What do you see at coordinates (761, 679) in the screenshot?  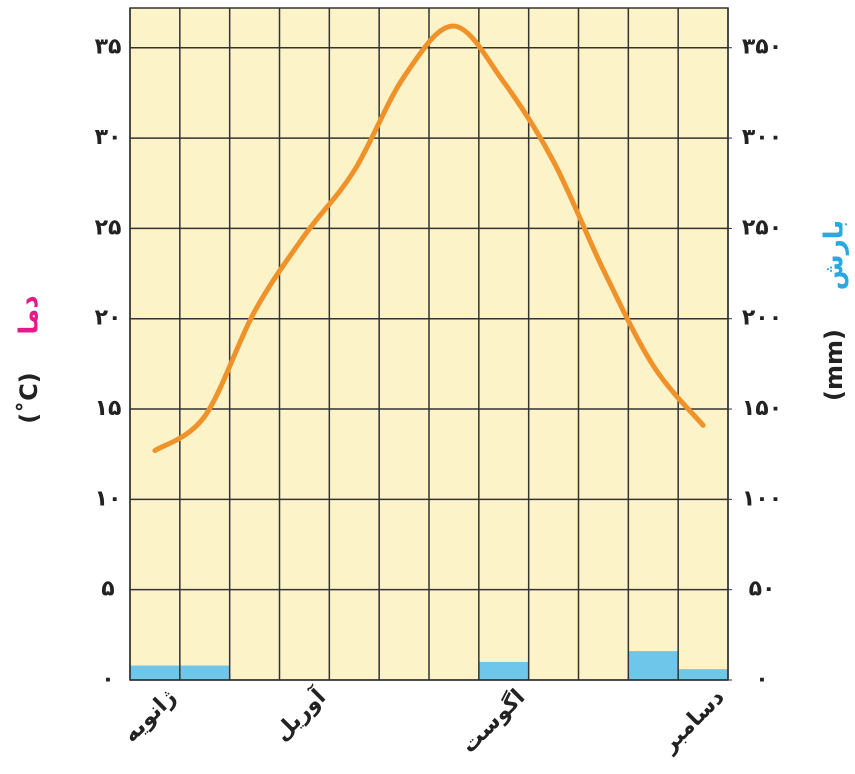 I see `y2-tick-label: ۰` at bounding box center [761, 679].